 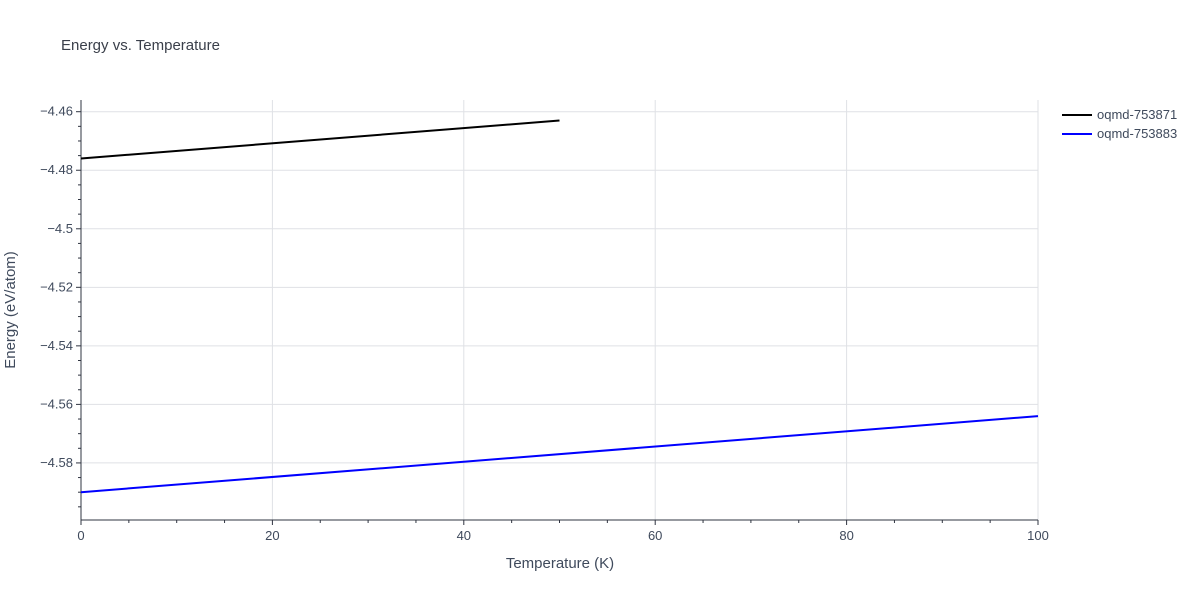 I want to click on y-tick-label: −4.56, so click(x=56, y=403).